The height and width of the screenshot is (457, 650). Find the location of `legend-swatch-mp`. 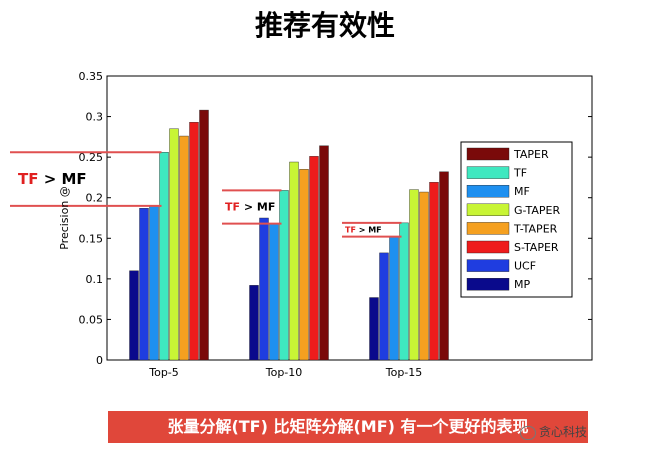

legend-swatch-mp is located at coordinates (488, 284).